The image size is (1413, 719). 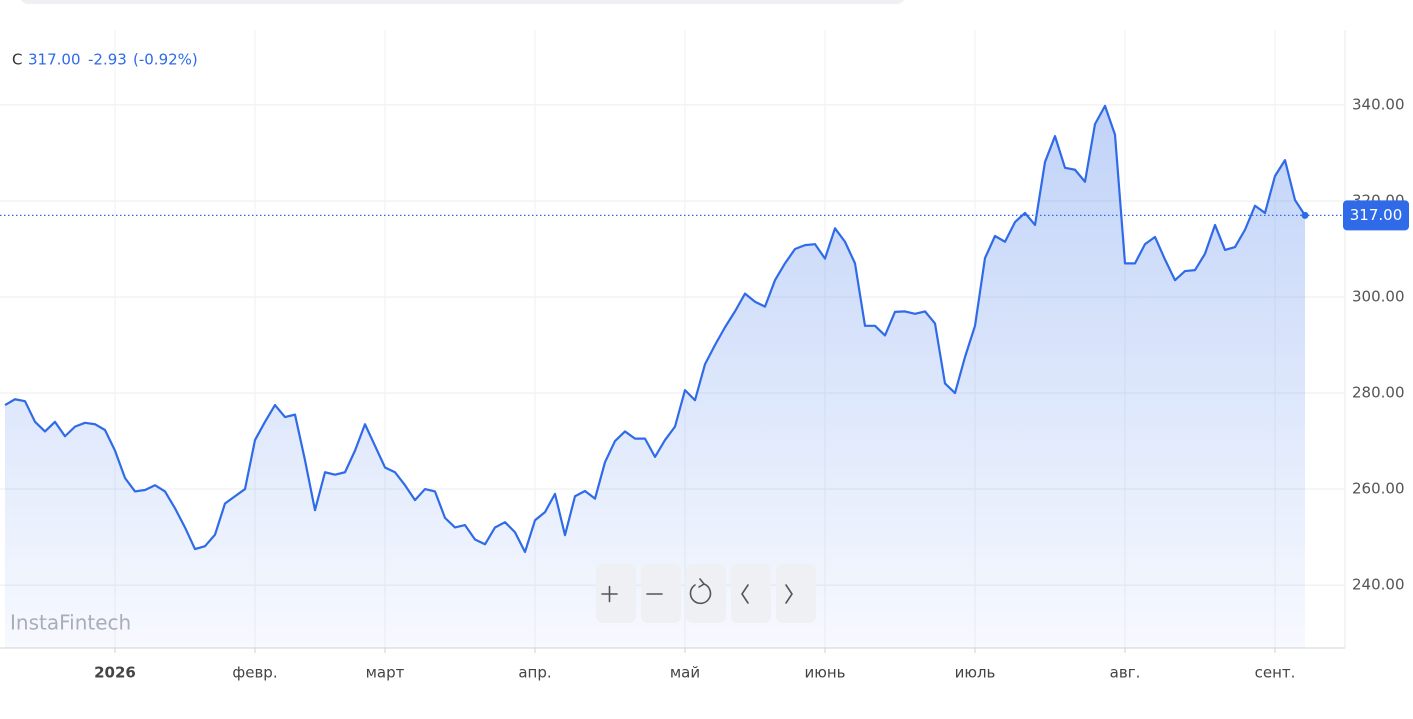 I want to click on x-tick-label: февр., so click(x=254, y=673).